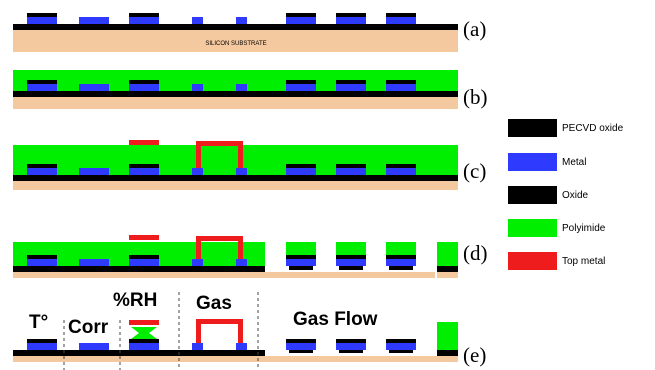  I want to click on legend-label-metal: Metal, so click(574, 162).